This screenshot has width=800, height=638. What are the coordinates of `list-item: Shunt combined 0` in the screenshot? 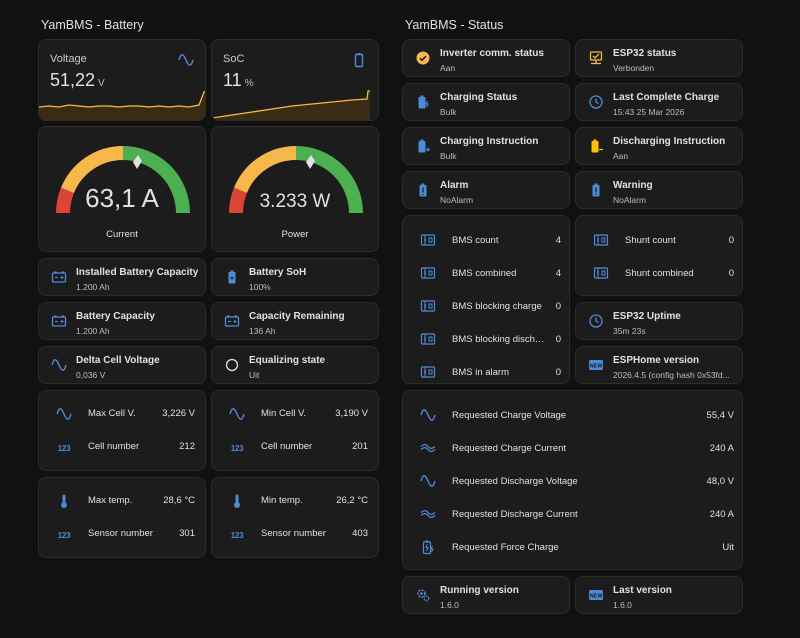 It's located at (659, 273).